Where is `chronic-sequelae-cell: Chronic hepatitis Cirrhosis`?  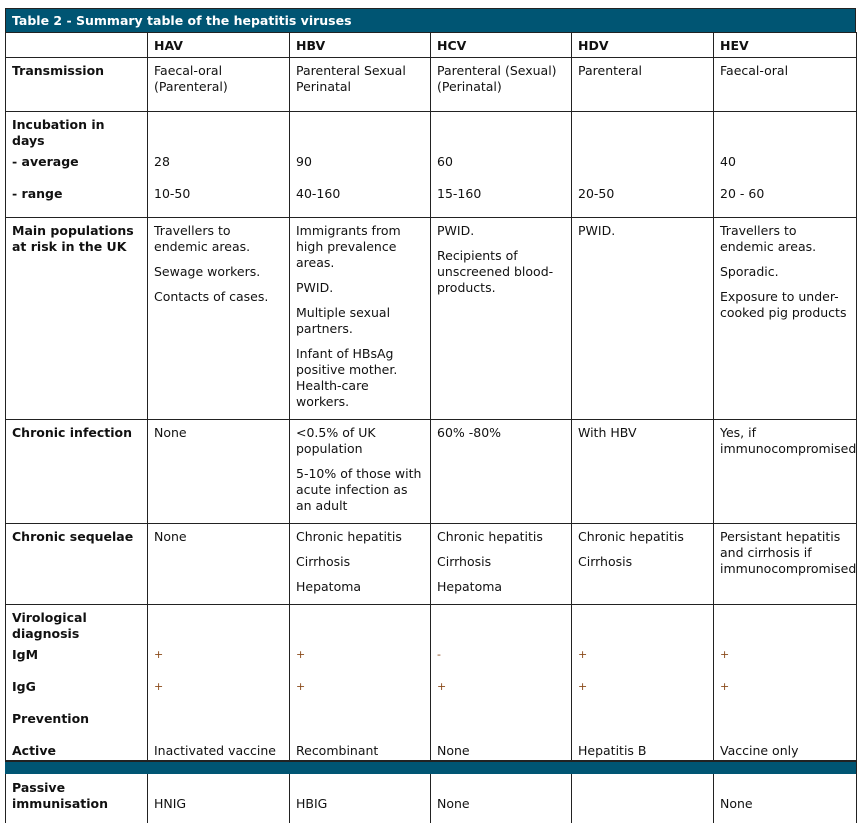 chronic-sequelae-cell: Chronic hepatitis Cirrhosis is located at coordinates (642, 563).